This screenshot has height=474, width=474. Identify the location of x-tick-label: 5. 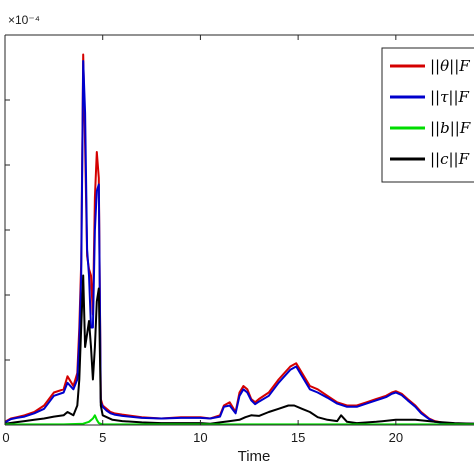
(102, 437).